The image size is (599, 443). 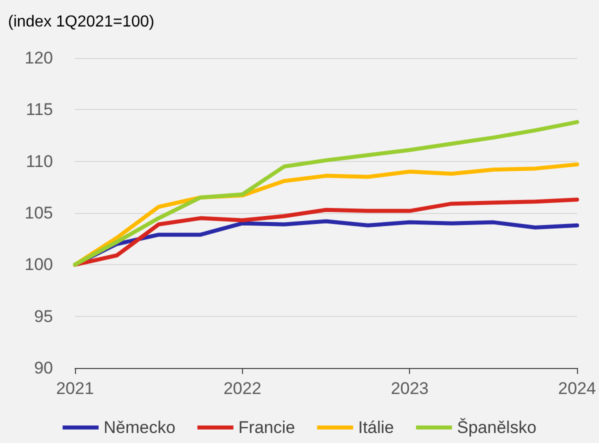 I want to click on legend-label: Francie, so click(x=267, y=427).